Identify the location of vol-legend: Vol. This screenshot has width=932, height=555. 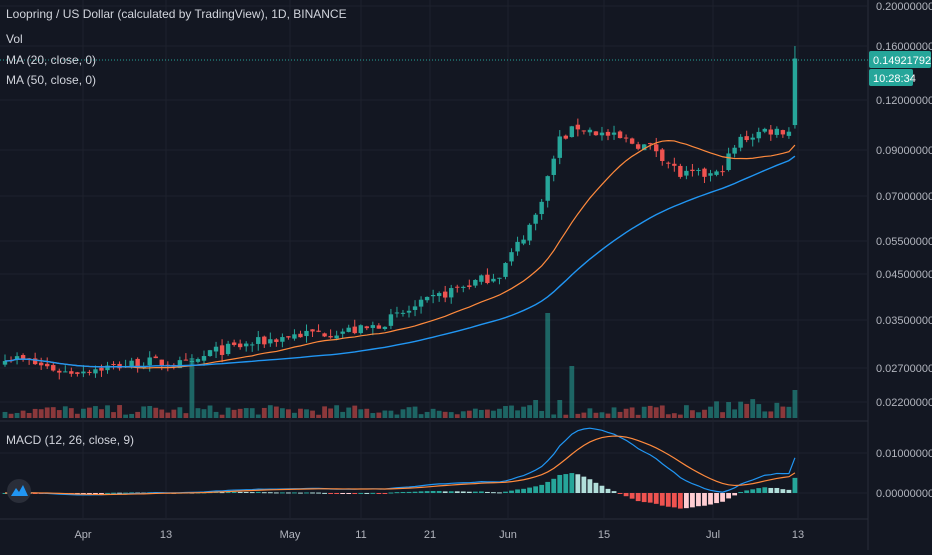
(14, 39).